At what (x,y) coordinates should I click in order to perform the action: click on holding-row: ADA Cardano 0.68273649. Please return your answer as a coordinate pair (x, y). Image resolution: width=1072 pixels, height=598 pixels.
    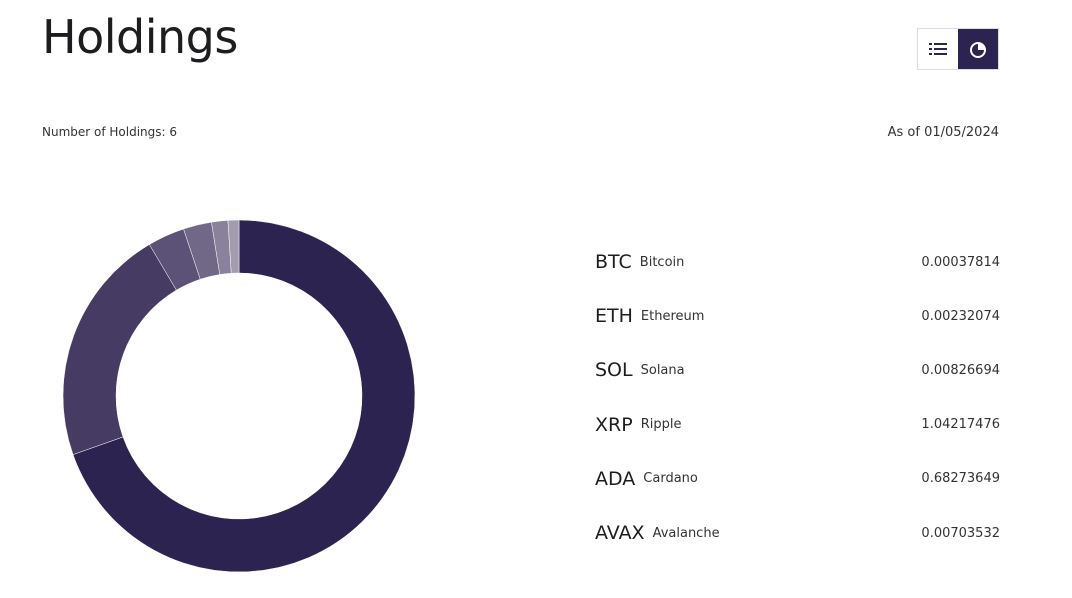
    Looking at the image, I should click on (797, 479).